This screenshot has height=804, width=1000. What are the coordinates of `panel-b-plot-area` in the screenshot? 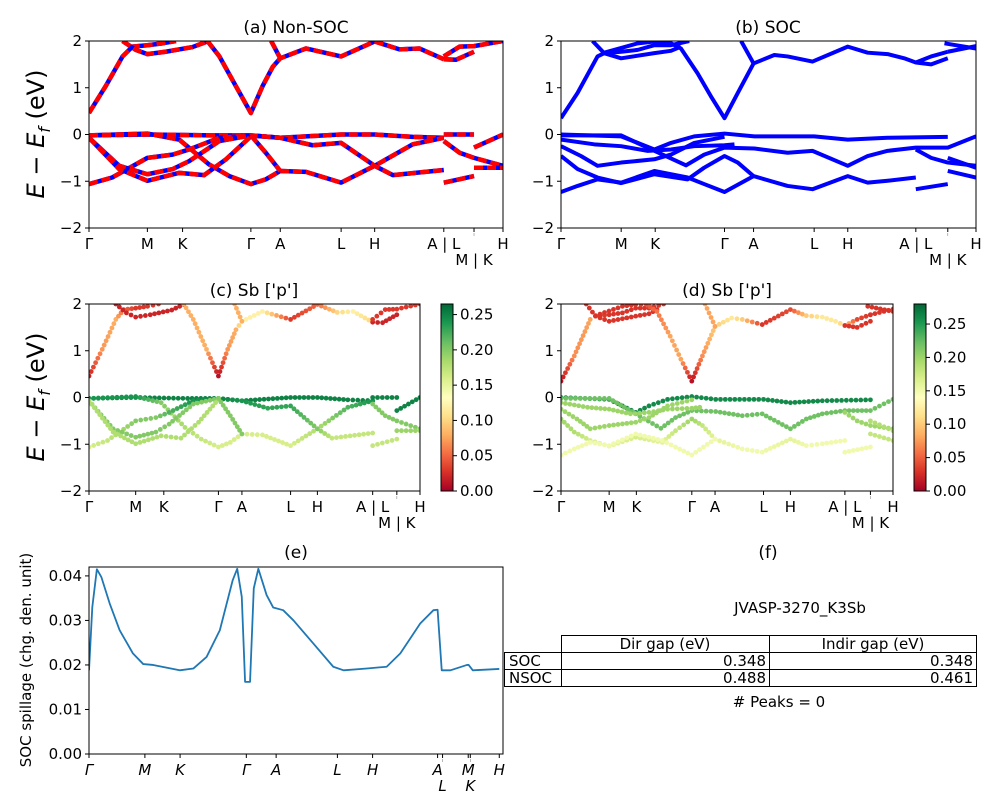 It's located at (768, 118).